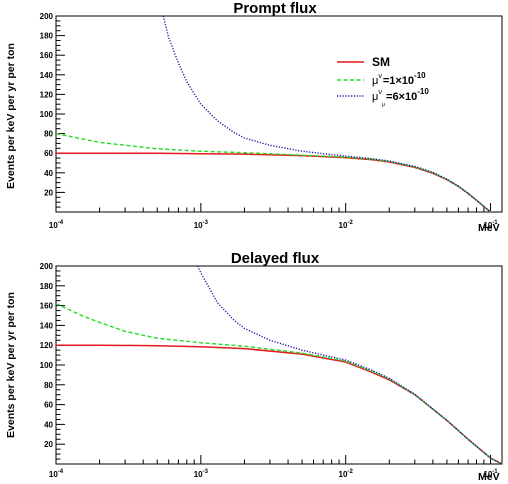 The height and width of the screenshot is (484, 508). I want to click on chart-title: Delayed flux, so click(275, 258).